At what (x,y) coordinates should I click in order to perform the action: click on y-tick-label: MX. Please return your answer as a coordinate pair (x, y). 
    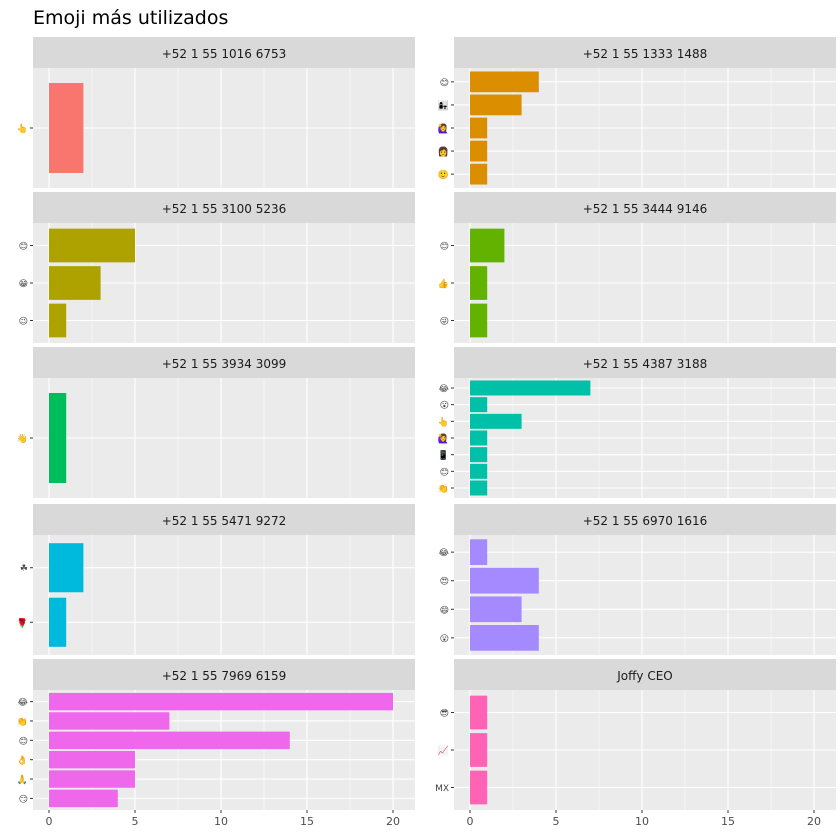
    Looking at the image, I should click on (442, 789).